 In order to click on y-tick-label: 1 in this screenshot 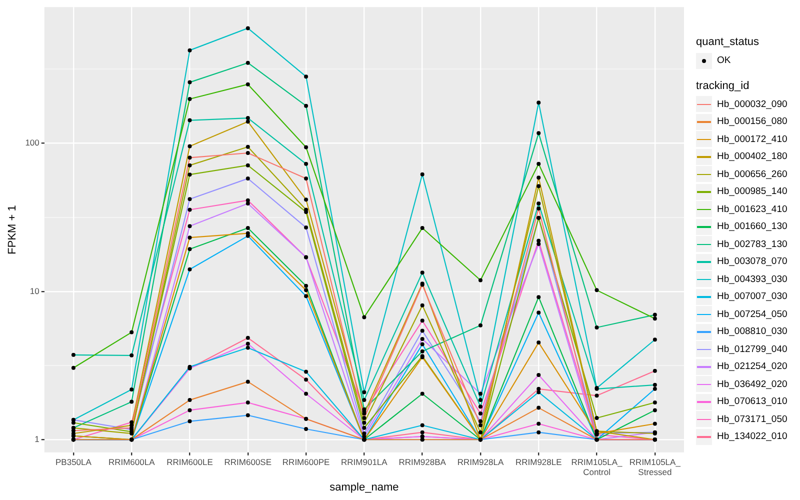, I will do `click(37, 439)`.